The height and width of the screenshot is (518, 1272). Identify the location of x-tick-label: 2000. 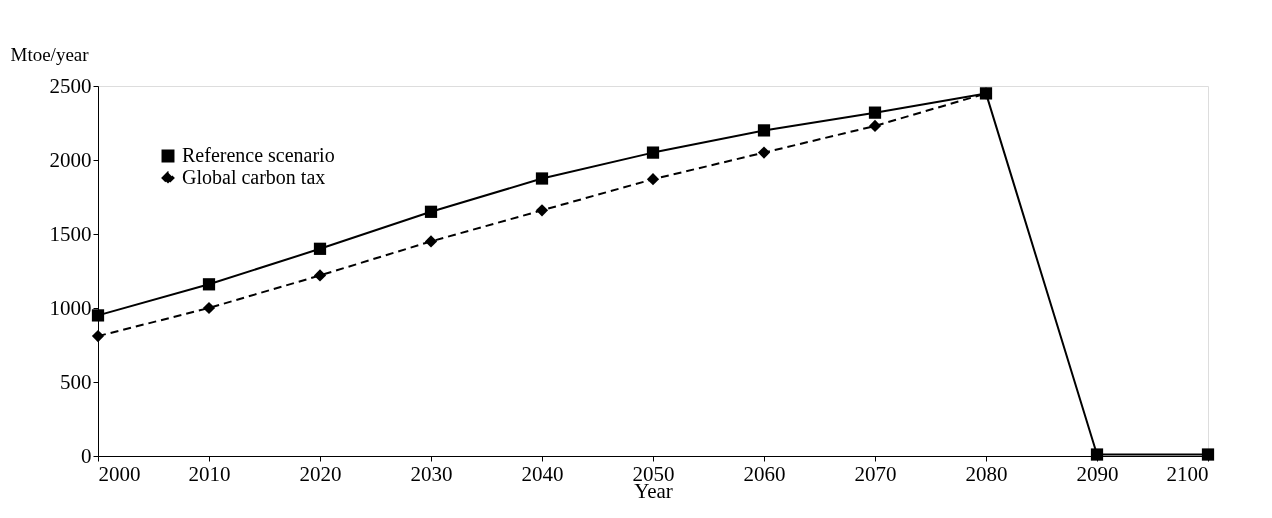
(119, 473).